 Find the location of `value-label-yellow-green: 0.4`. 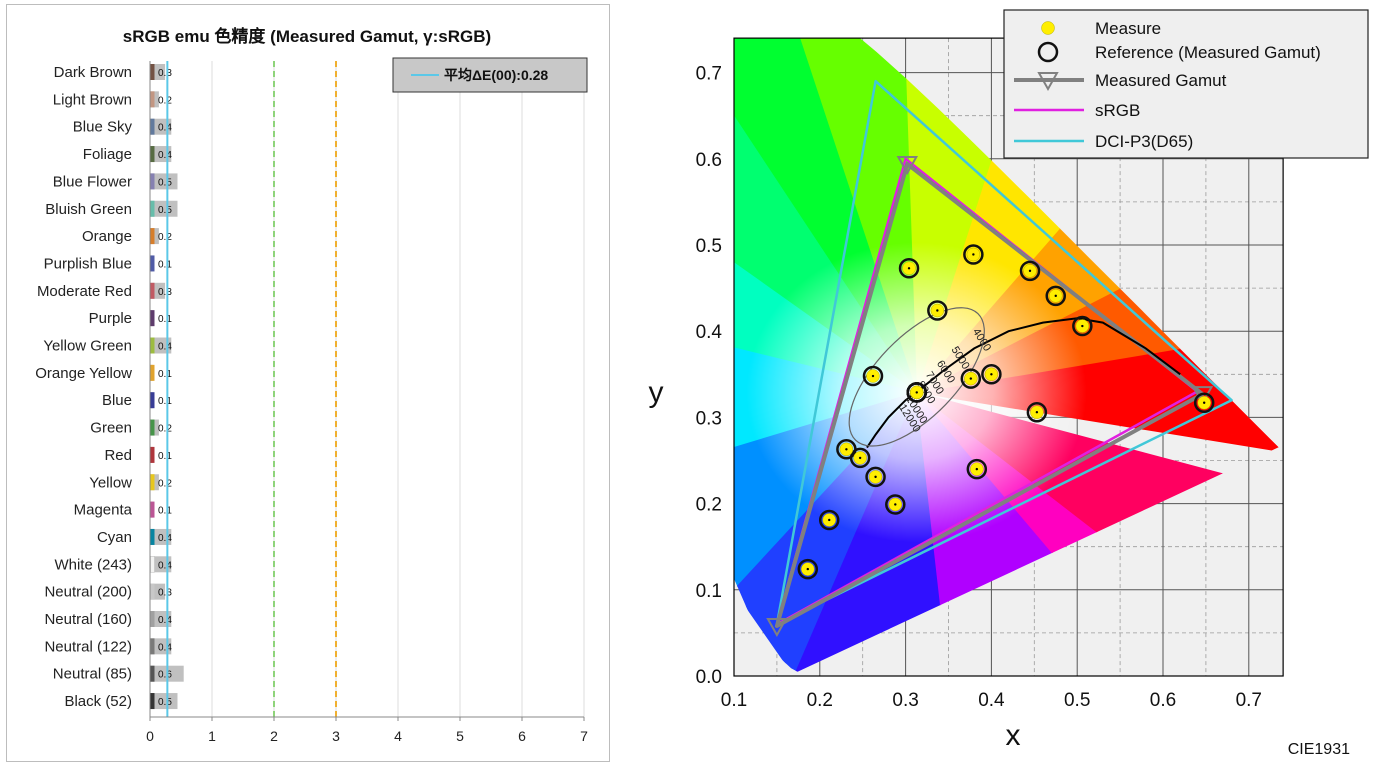

value-label-yellow-green: 0.4 is located at coordinates (165, 347).